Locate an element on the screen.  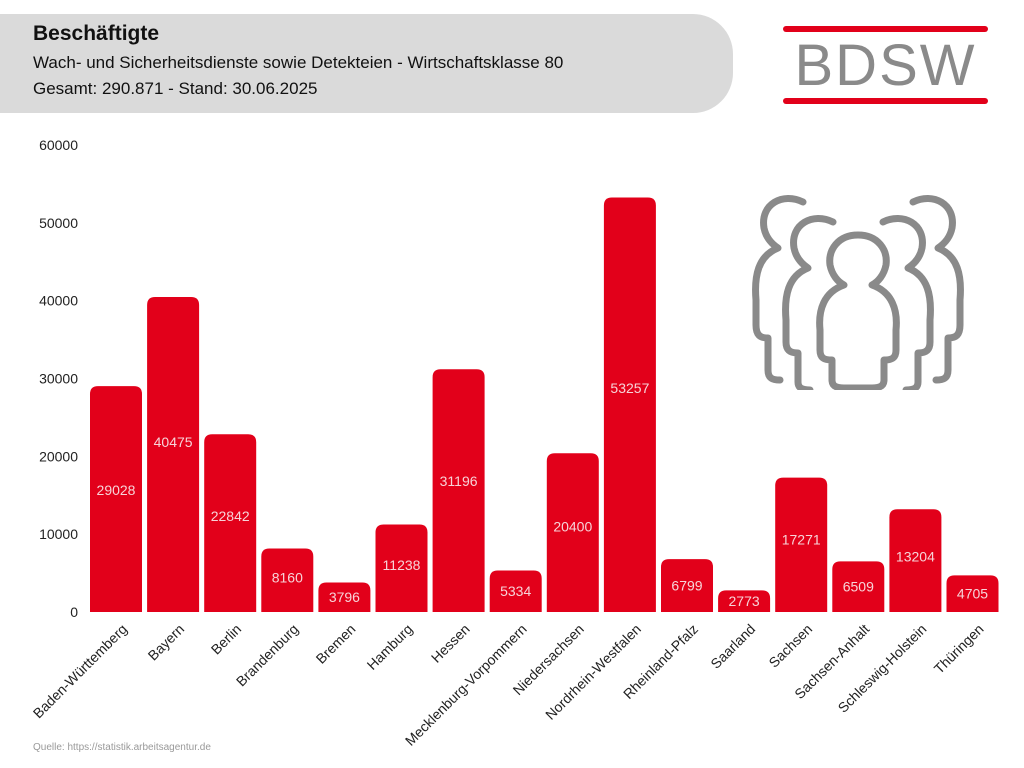
bdsw-logo: BDSW is located at coordinates (885, 66).